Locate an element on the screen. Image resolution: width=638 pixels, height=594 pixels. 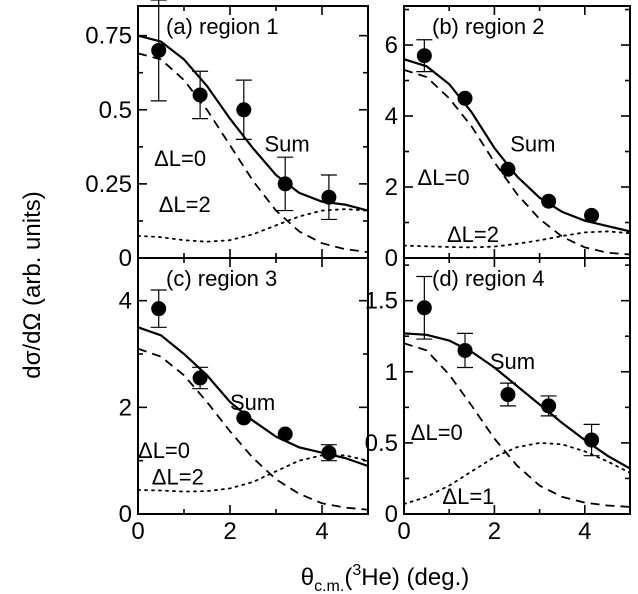
y-tick-label: 0.75 is located at coordinates (108, 36).